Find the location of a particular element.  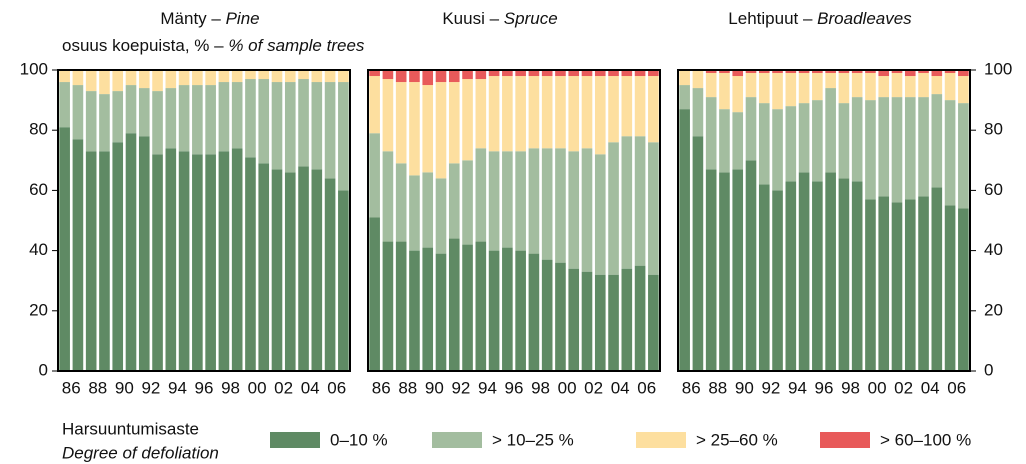

legend-label: 0–10 % is located at coordinates (359, 439).